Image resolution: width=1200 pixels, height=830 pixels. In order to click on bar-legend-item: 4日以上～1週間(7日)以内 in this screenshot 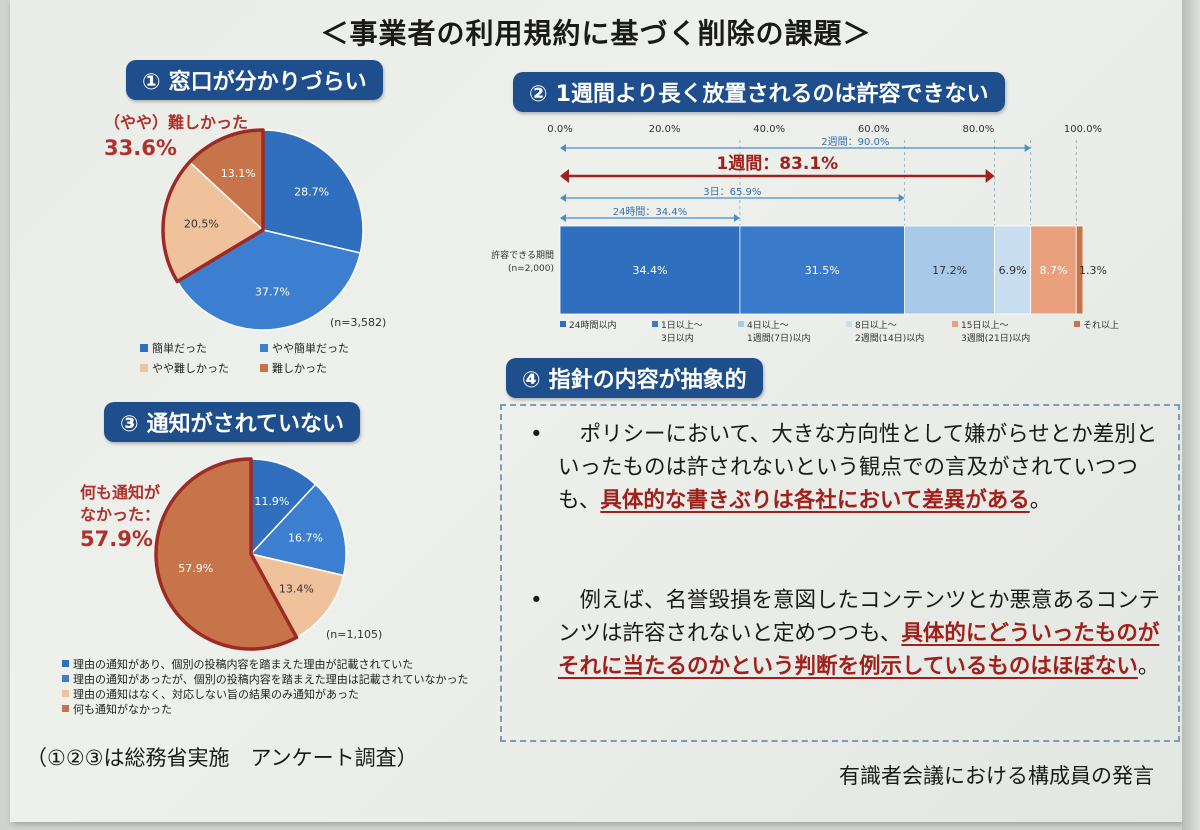, I will do `click(774, 332)`.